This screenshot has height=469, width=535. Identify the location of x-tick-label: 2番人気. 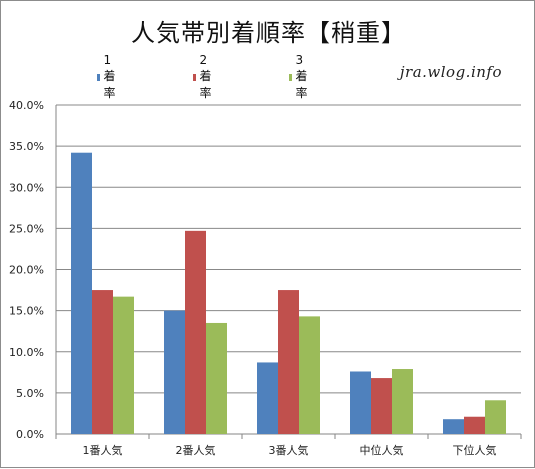
(196, 450).